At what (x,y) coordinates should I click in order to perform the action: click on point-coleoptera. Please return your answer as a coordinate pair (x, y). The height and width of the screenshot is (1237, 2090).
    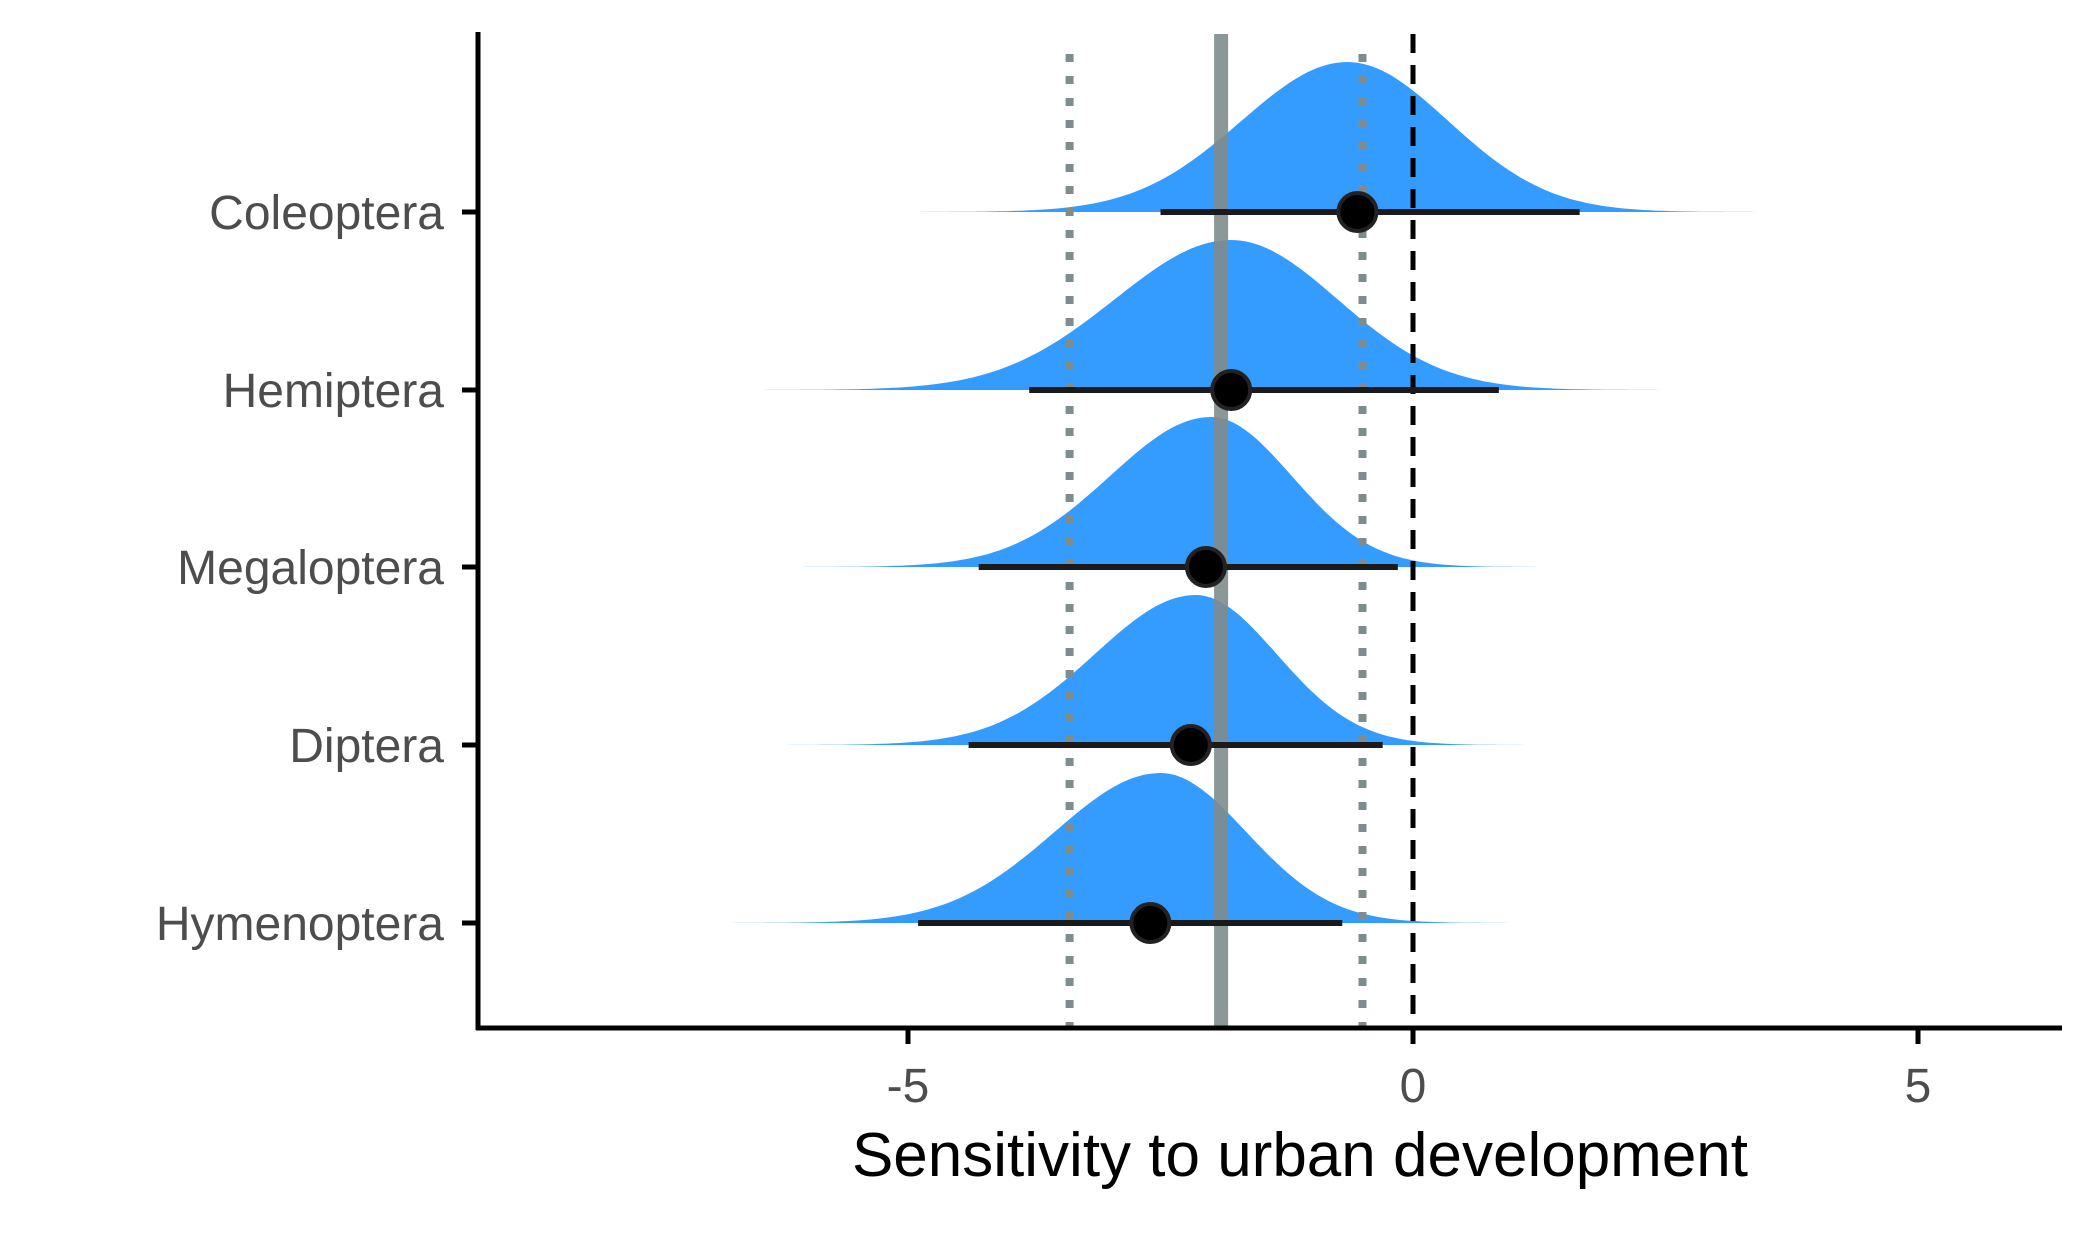
    Looking at the image, I should click on (1357, 212).